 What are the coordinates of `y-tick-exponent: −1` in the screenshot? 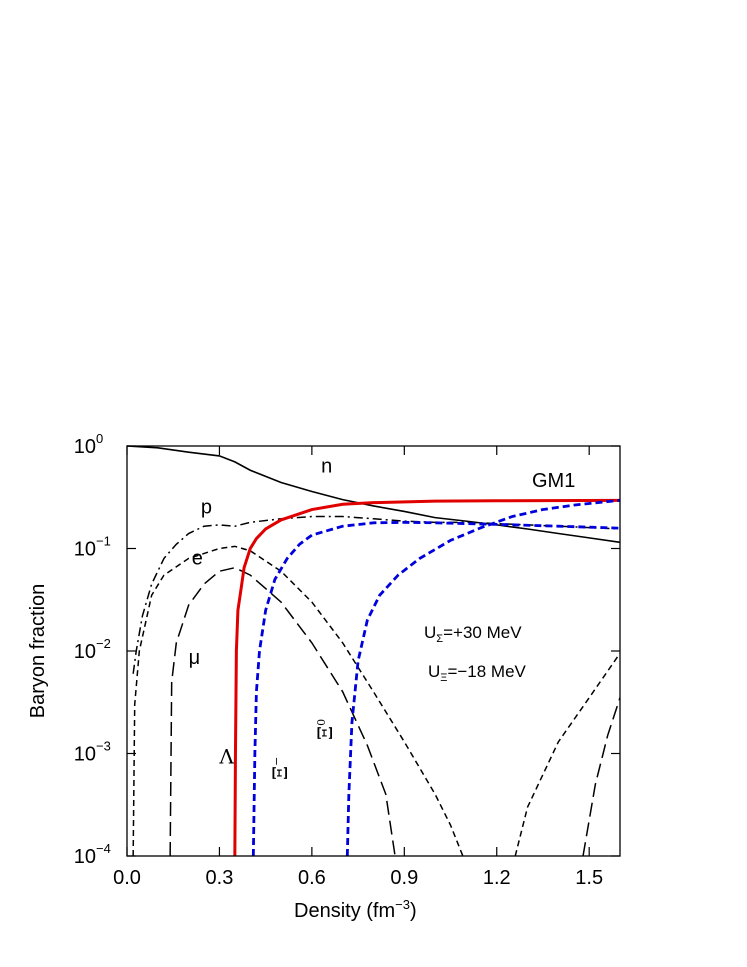 It's located at (103, 541).